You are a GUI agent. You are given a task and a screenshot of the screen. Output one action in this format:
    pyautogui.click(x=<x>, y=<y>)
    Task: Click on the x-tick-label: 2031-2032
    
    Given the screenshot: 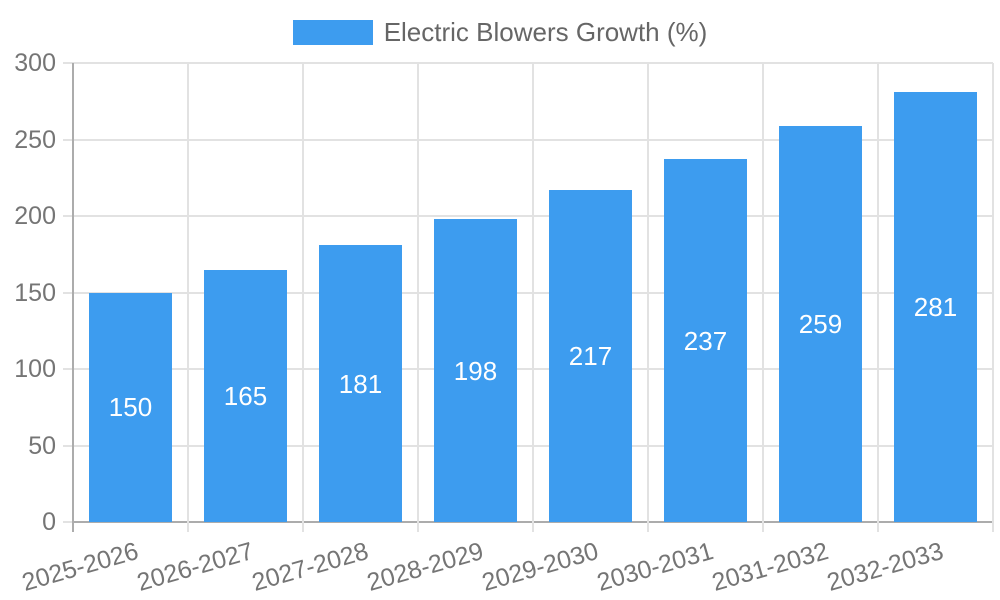 What is the action you would take?
    pyautogui.click(x=770, y=566)
    